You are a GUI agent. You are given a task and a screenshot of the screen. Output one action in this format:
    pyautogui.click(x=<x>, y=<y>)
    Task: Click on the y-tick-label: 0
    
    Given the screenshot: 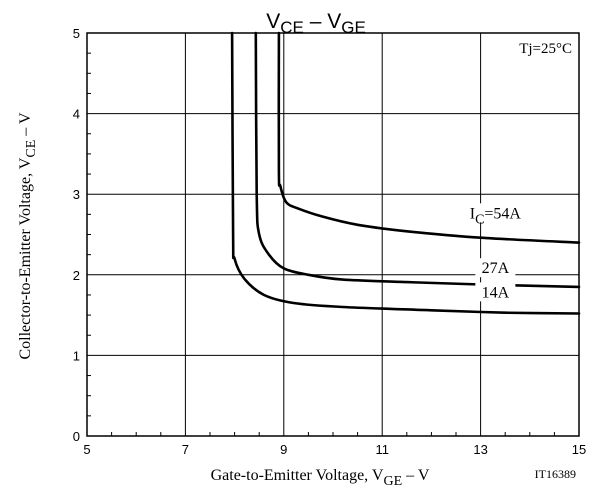 What is the action you would take?
    pyautogui.click(x=76, y=436)
    